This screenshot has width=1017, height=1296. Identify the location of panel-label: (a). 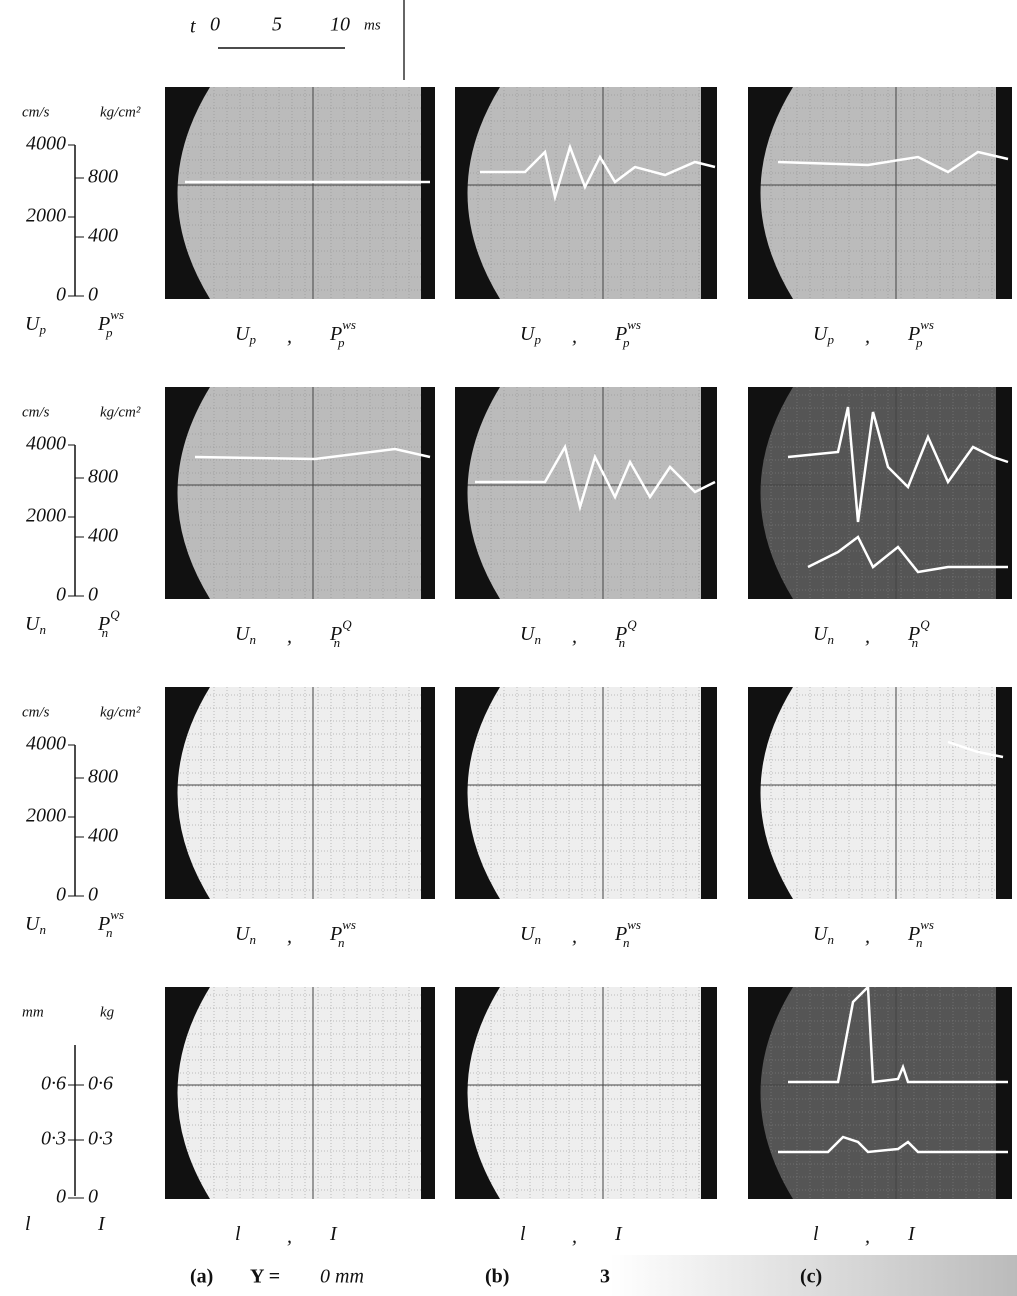
(201, 1277).